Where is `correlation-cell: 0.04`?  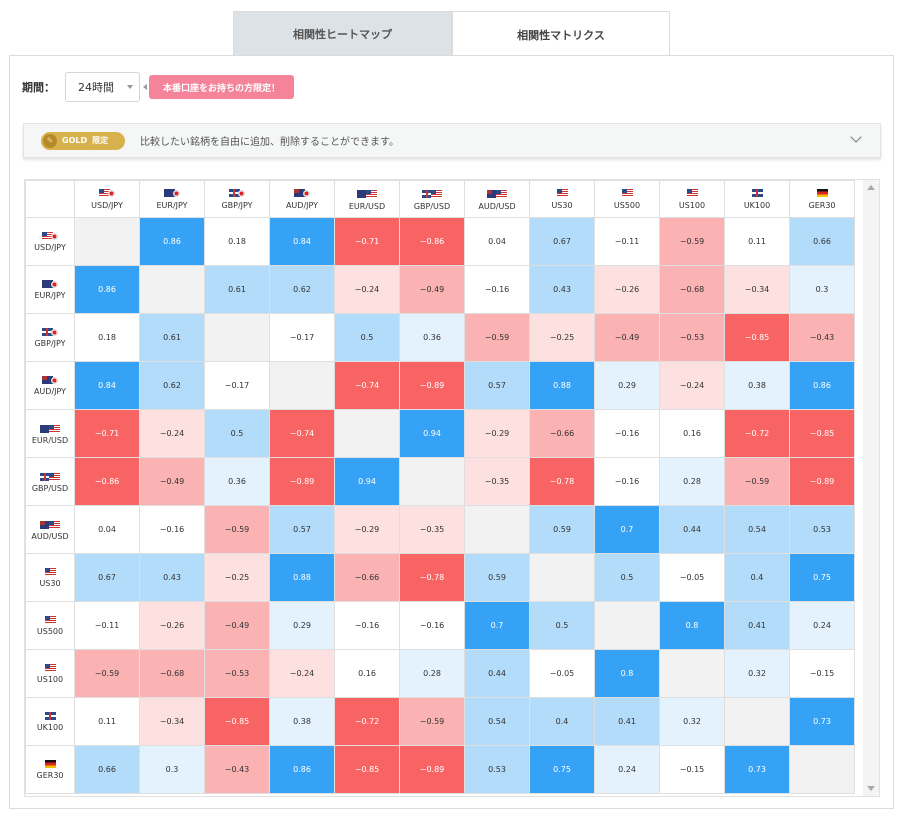 correlation-cell: 0.04 is located at coordinates (107, 529).